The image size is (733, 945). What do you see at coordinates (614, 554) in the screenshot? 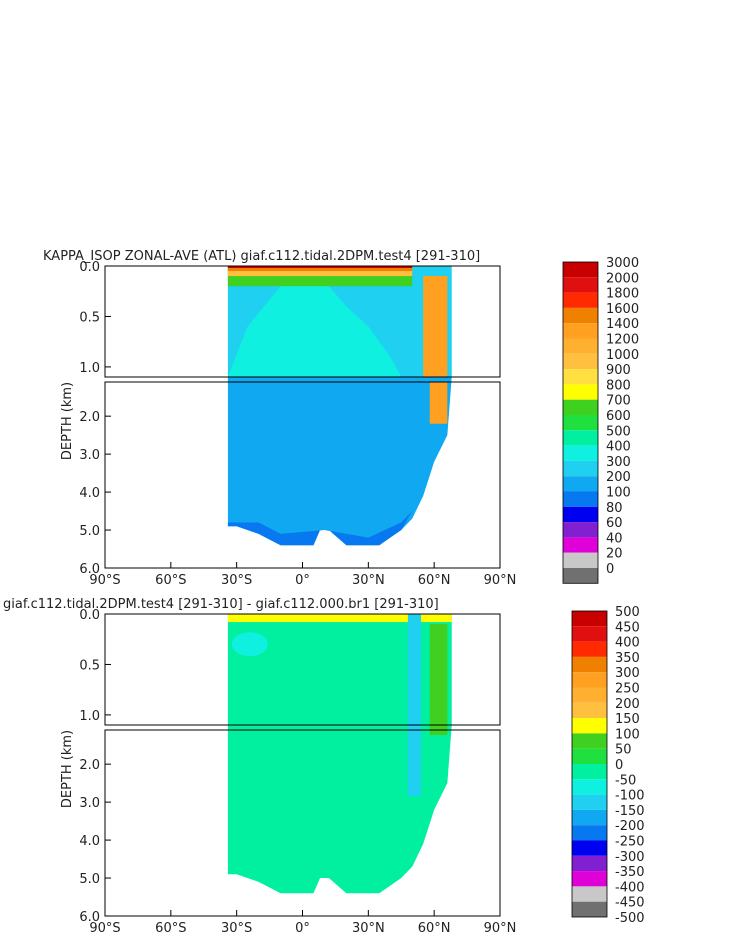
I see `colorbar-label: 20` at bounding box center [614, 554].